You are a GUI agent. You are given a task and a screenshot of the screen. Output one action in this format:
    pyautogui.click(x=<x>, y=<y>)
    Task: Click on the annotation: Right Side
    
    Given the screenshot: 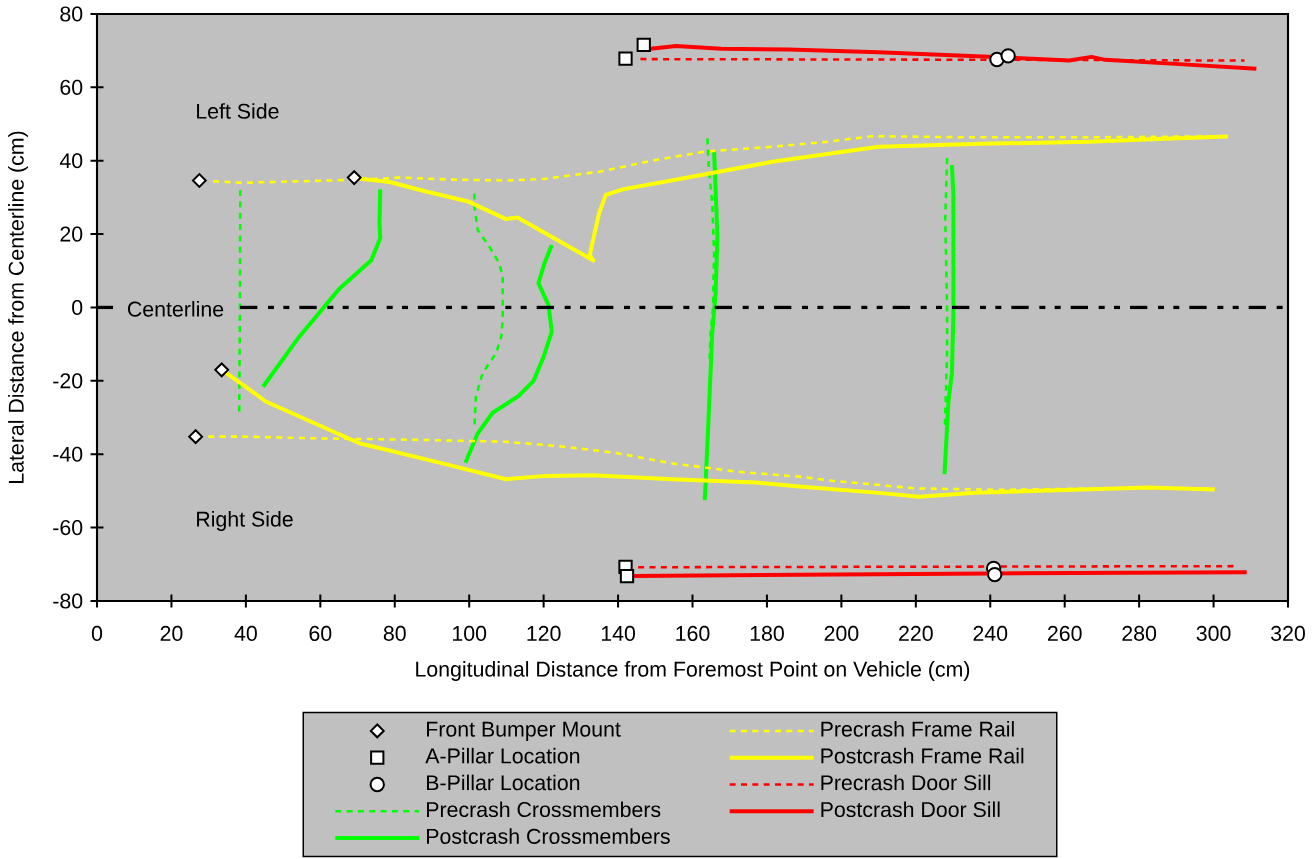 What is the action you would take?
    pyautogui.click(x=245, y=521)
    